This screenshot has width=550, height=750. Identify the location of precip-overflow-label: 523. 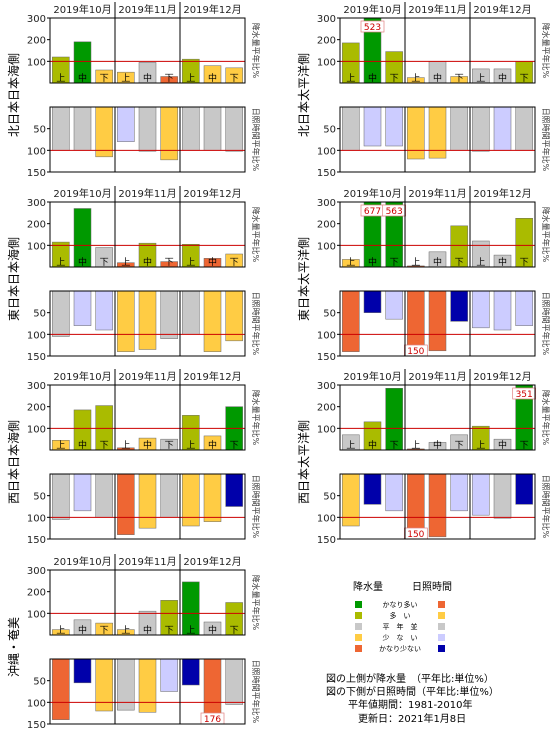
(372, 28).